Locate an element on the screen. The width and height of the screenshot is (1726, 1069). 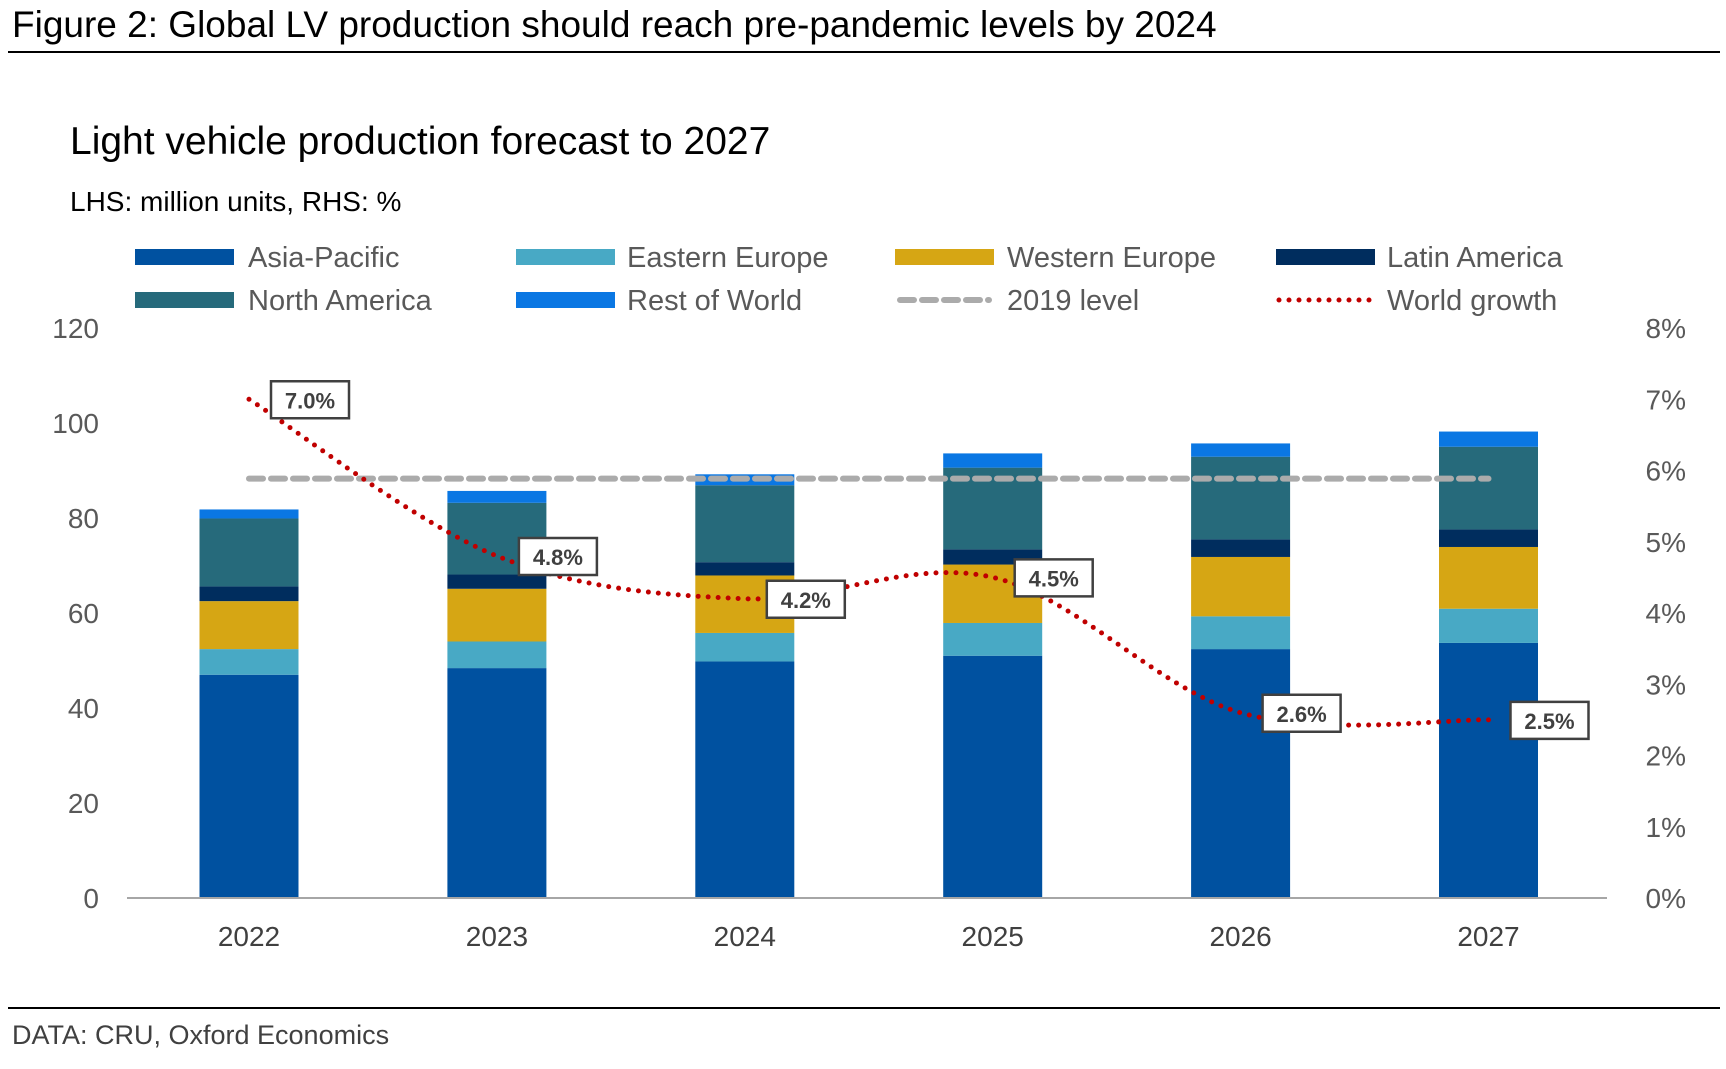
data-label: 2.6% is located at coordinates (1302, 714).